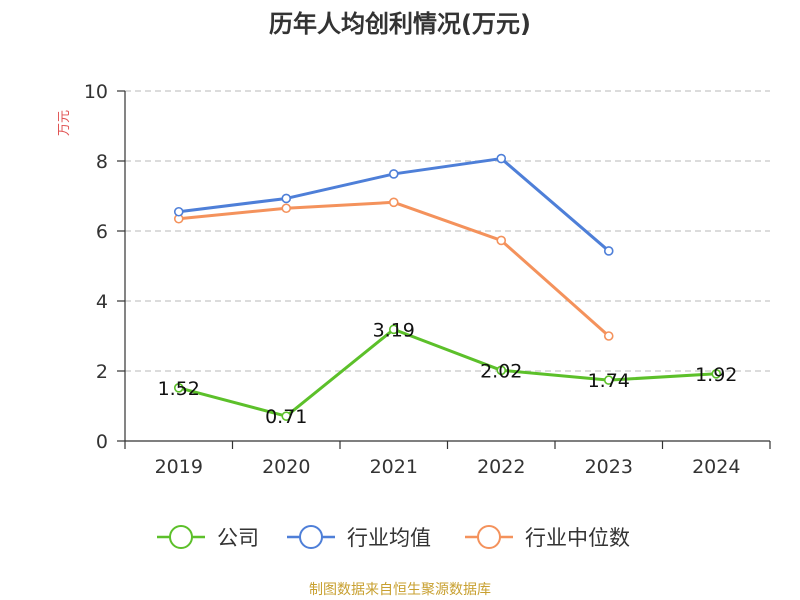 This screenshot has height=600, width=800. What do you see at coordinates (286, 467) in the screenshot?
I see `x-tick-label: 2020` at bounding box center [286, 467].